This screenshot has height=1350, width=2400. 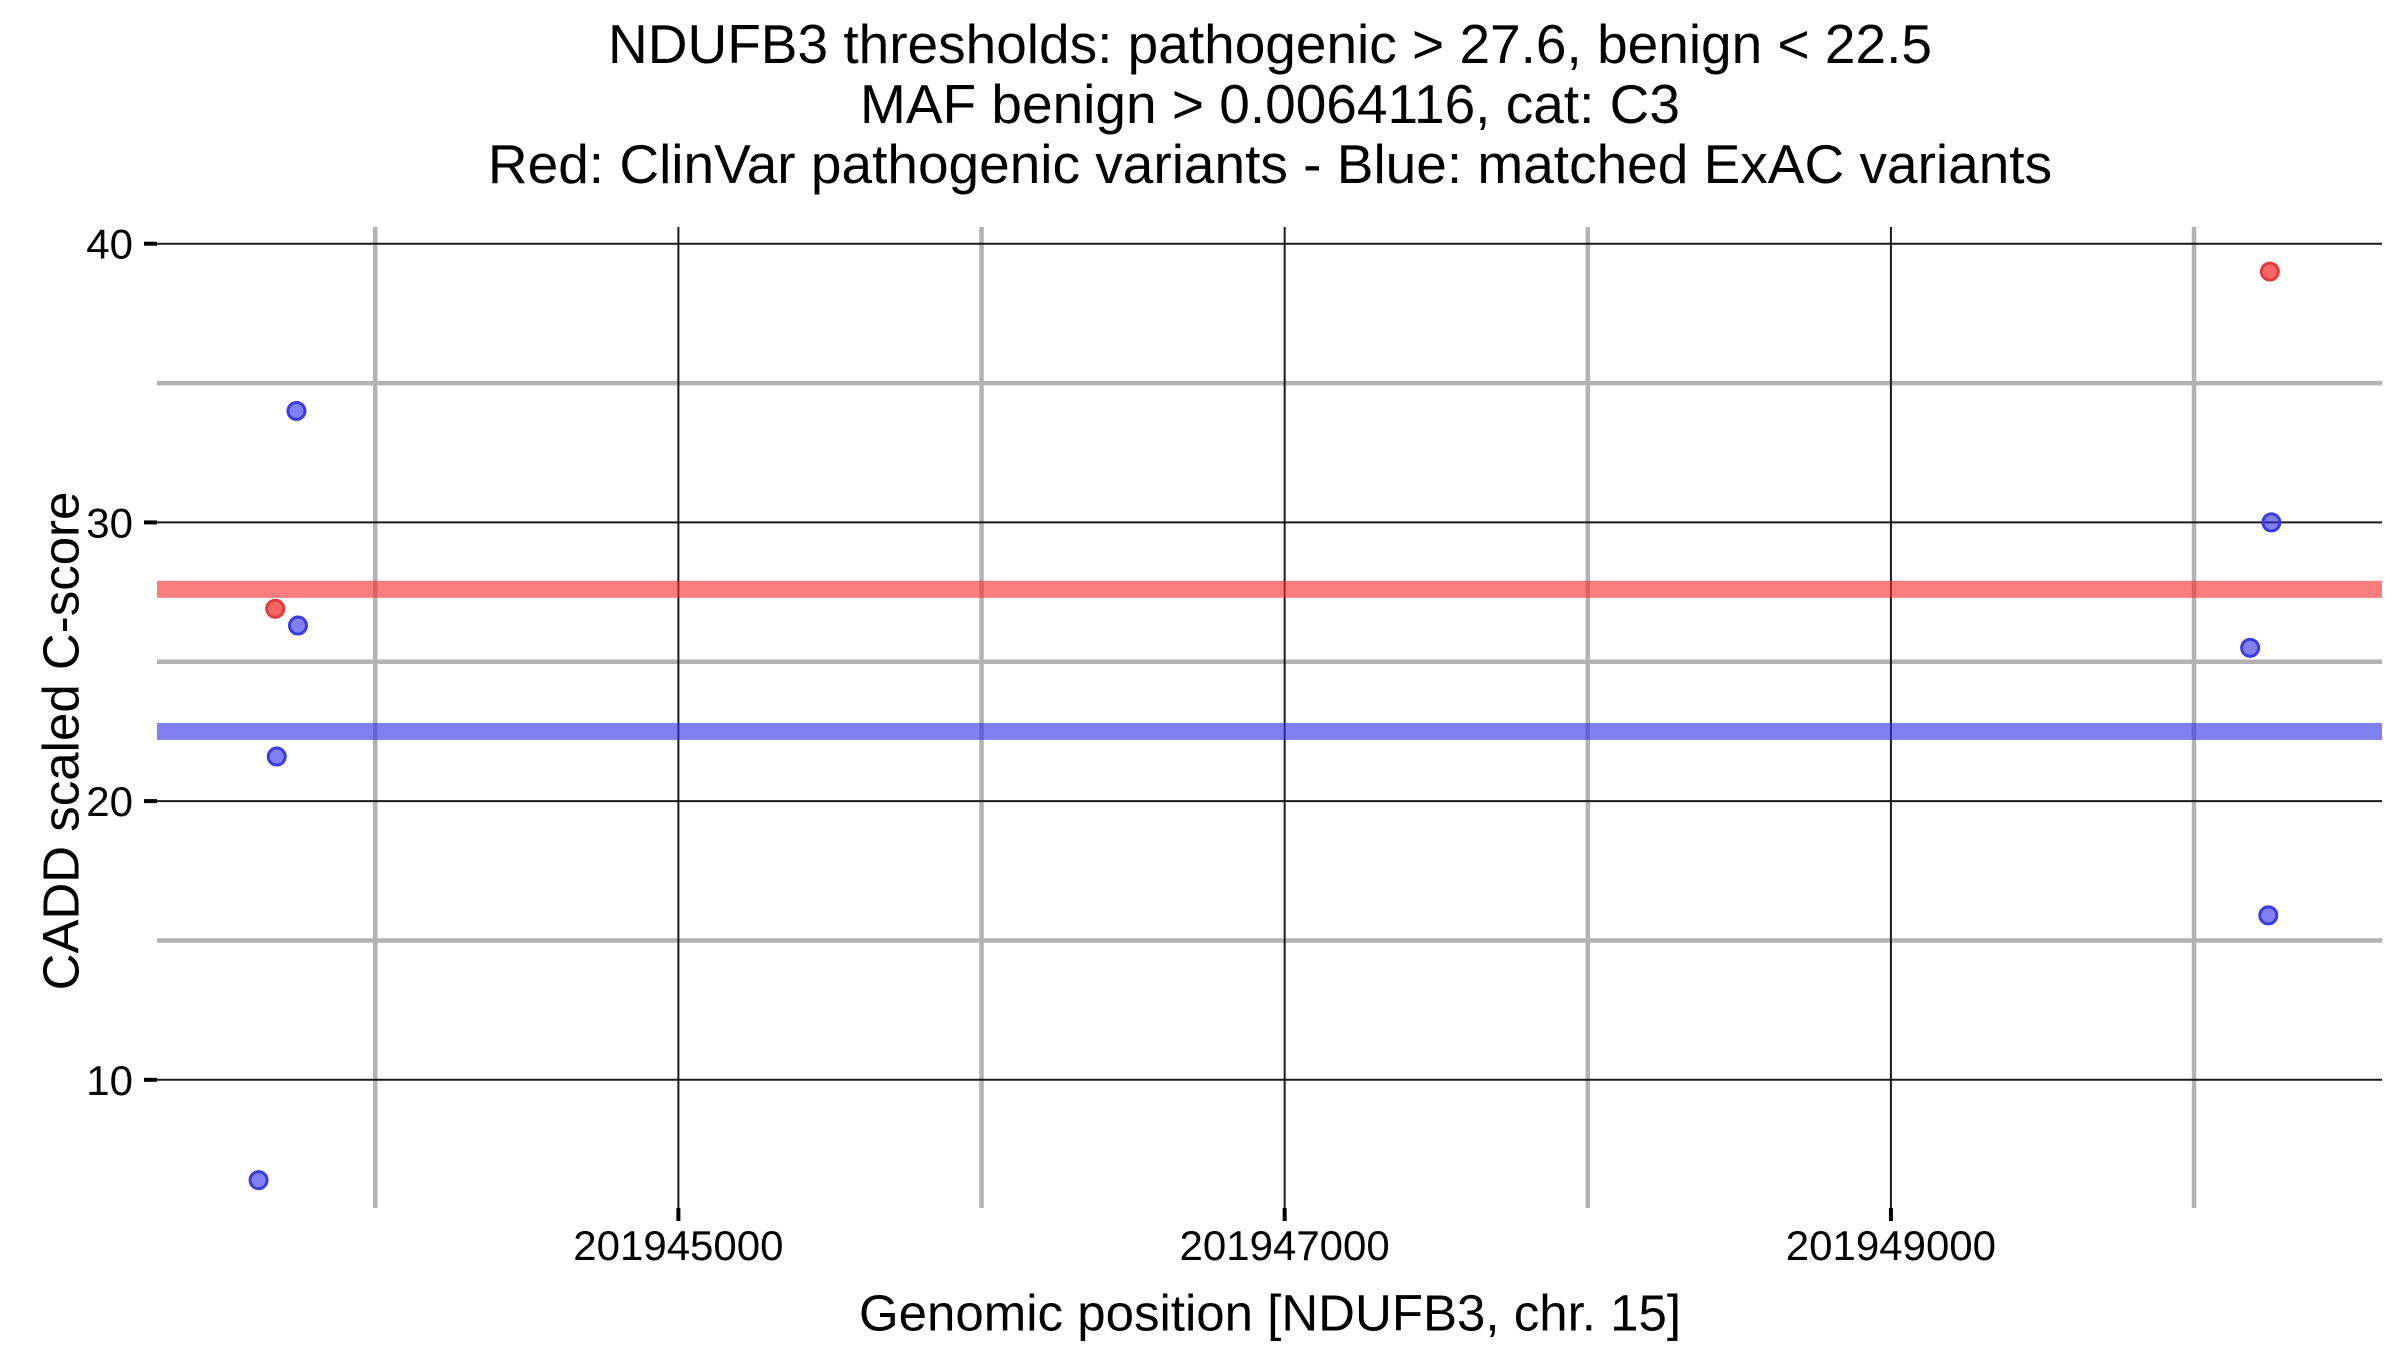 I want to click on x-tick-label: 201947000, so click(x=1285, y=1245).